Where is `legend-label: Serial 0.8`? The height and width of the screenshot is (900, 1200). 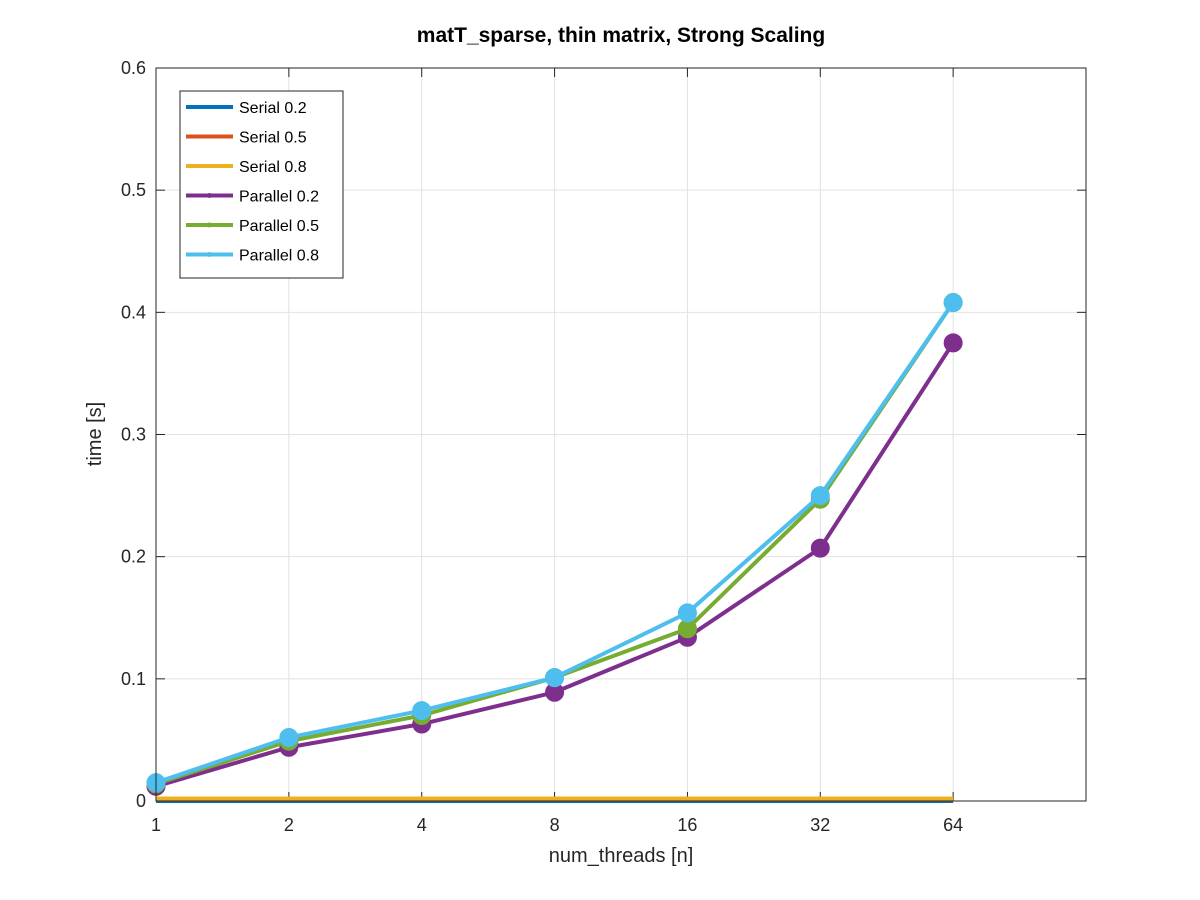
legend-label: Serial 0.8 is located at coordinates (273, 167).